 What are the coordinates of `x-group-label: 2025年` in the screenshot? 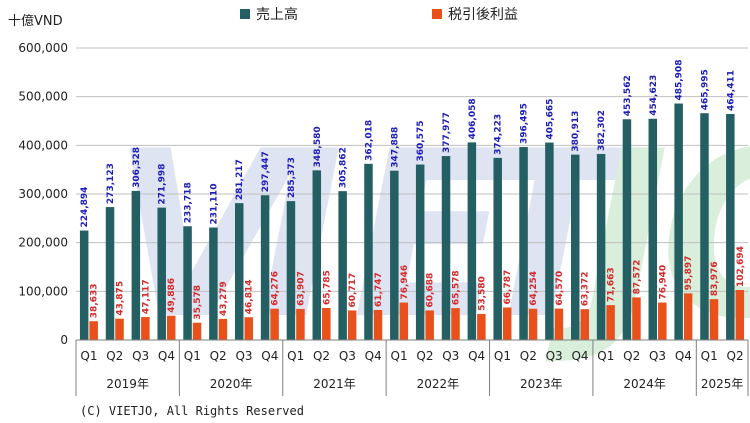 It's located at (722, 384).